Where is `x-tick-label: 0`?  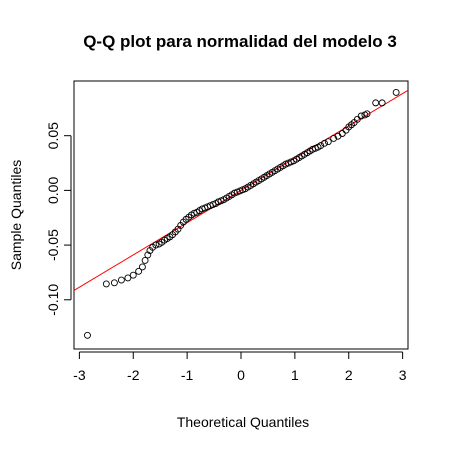 x-tick-label: 0 is located at coordinates (241, 375).